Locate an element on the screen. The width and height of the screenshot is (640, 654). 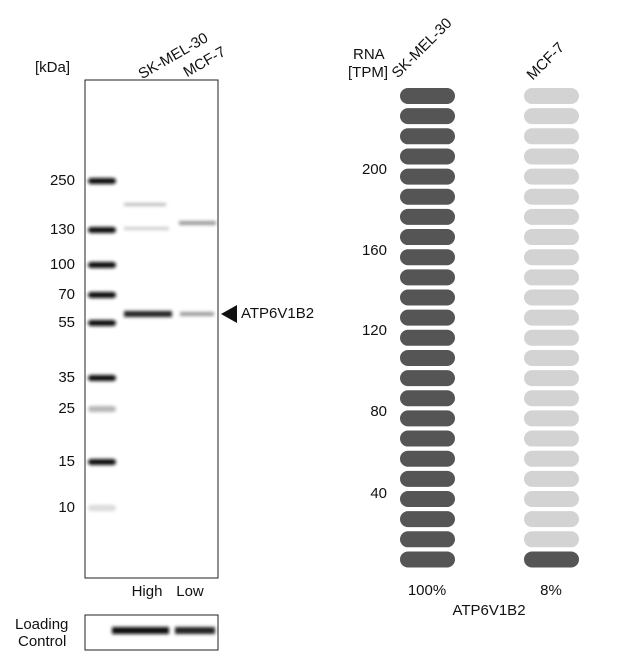
marker-label: 250 is located at coordinates (62, 180).